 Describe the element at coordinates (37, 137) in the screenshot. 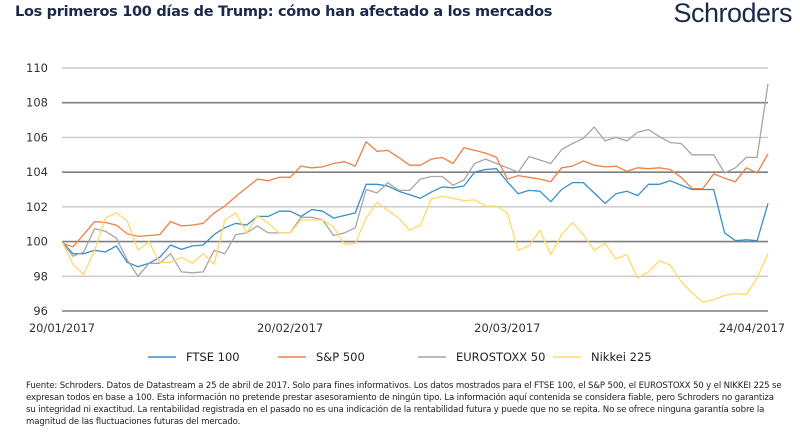

I see `y-tick-label: 106` at that location.